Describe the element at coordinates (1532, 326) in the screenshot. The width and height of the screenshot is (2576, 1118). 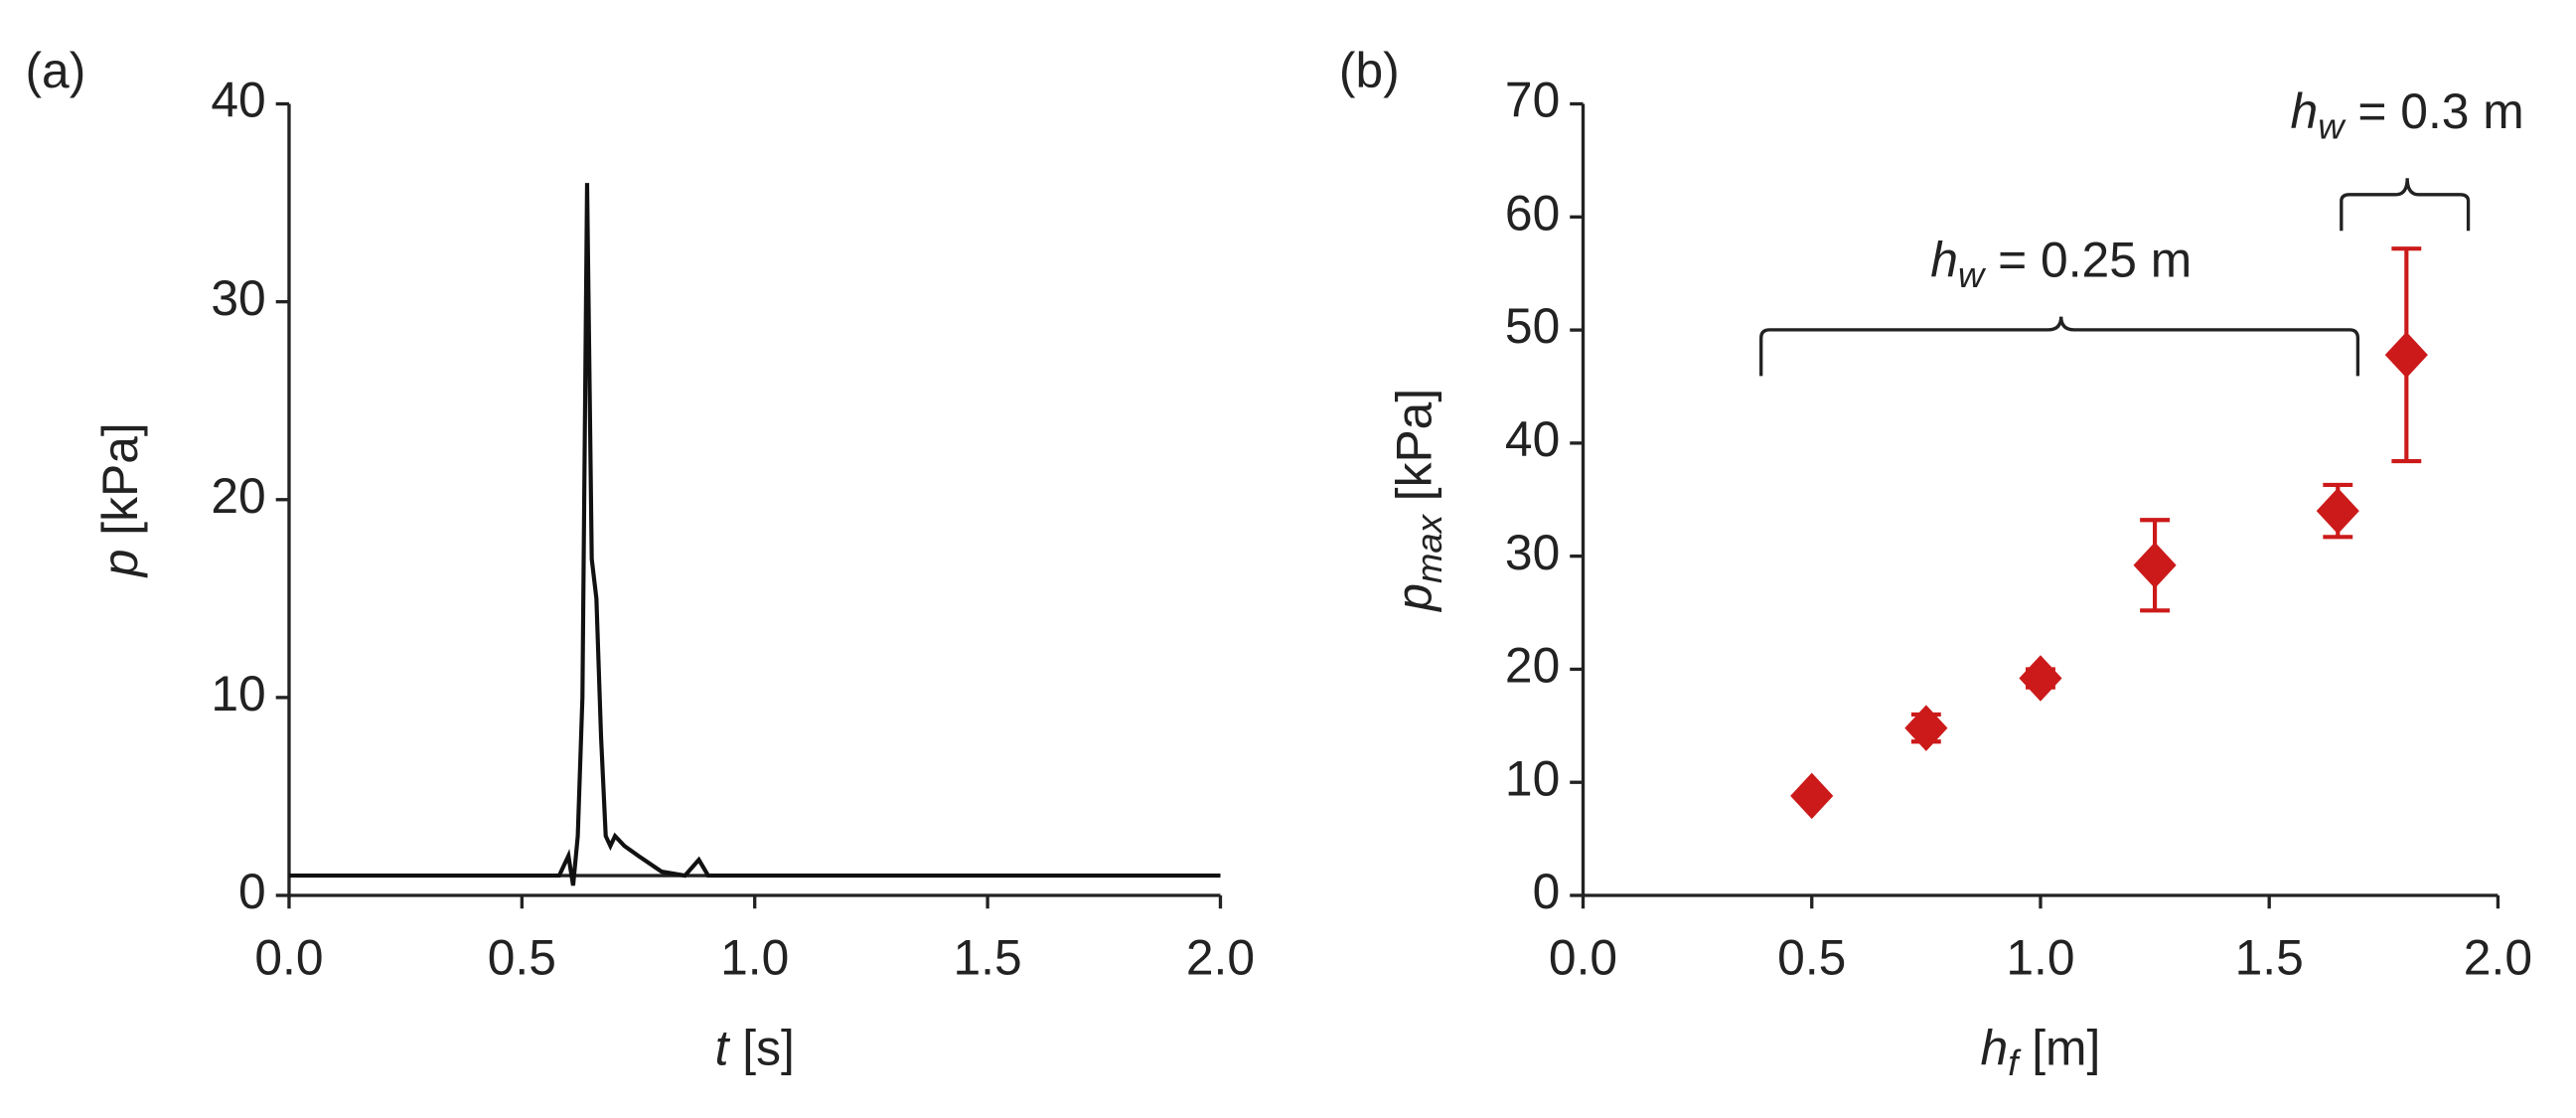
I see `y-tick-label: 50` at that location.